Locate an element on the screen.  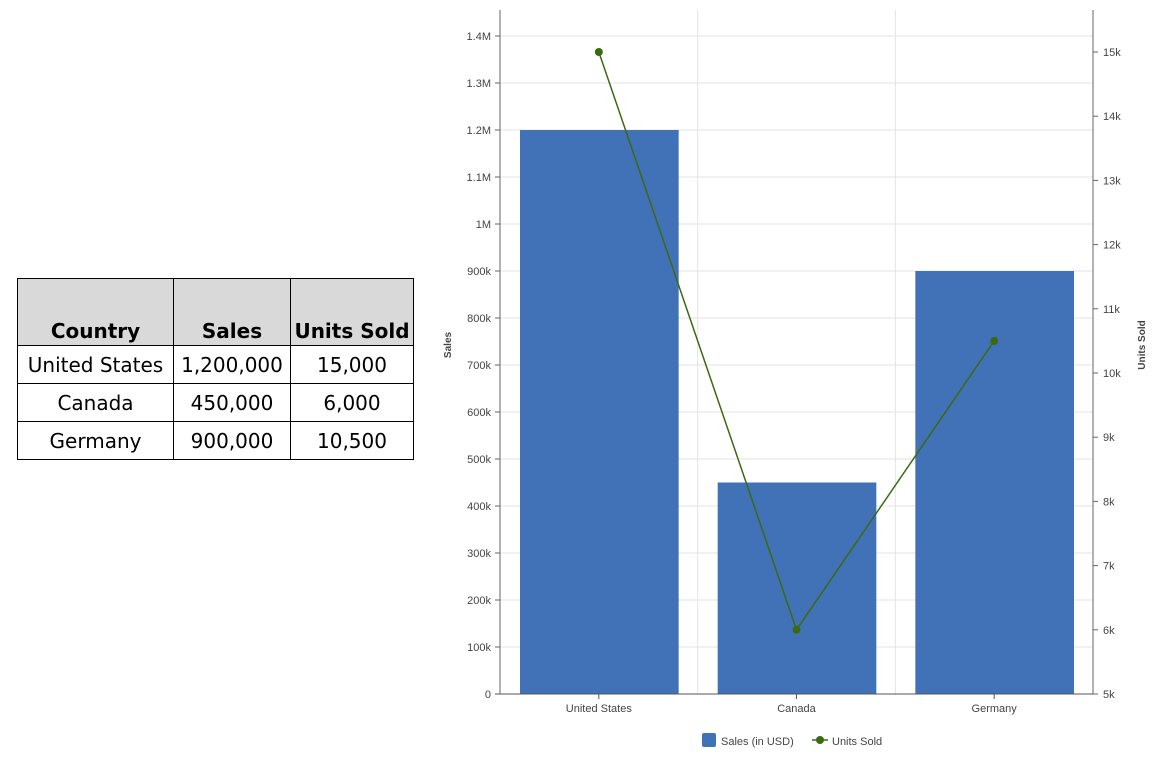
bar-germany is located at coordinates (994, 482).